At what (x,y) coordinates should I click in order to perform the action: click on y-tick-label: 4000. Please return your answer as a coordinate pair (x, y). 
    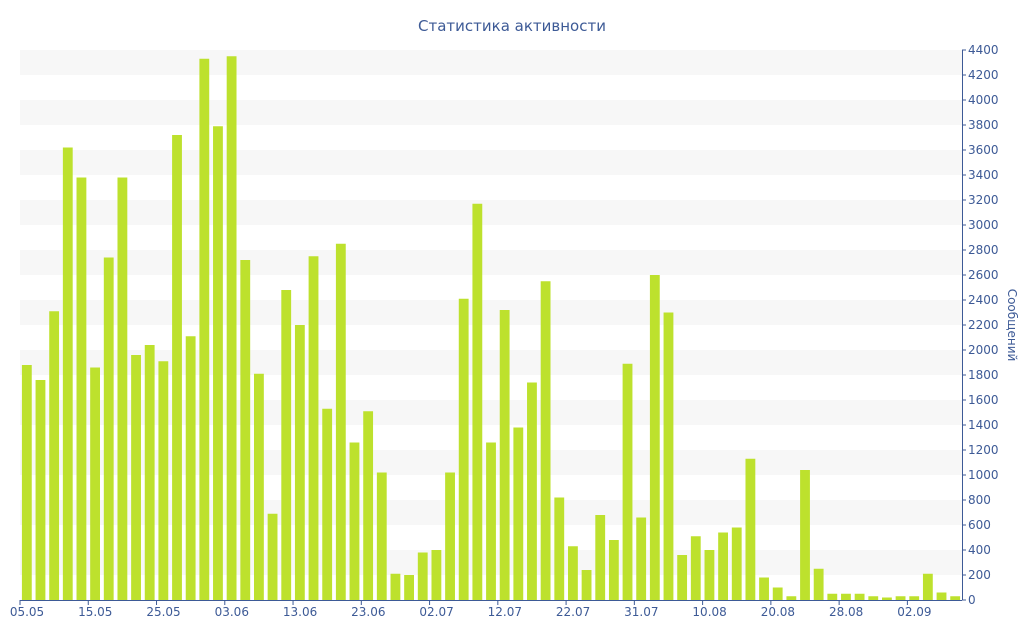
    Looking at the image, I should click on (983, 100).